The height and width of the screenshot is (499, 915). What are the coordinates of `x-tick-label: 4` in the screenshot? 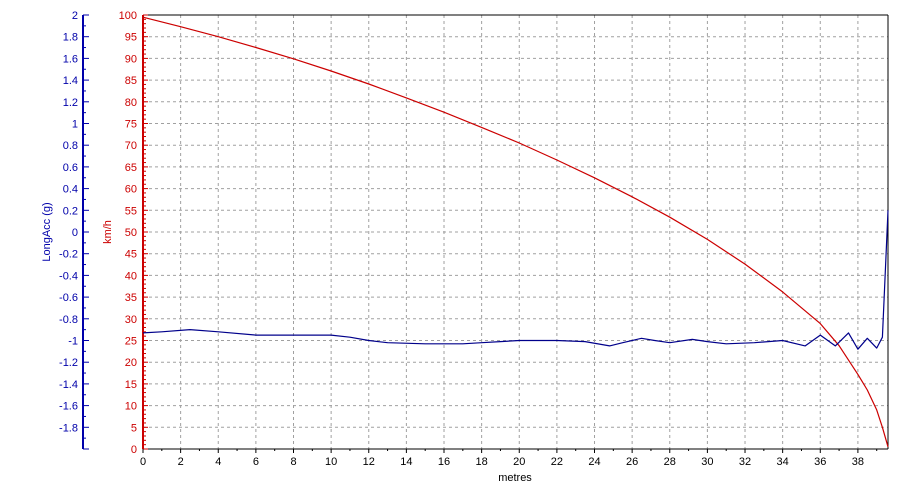 It's located at (218, 462).